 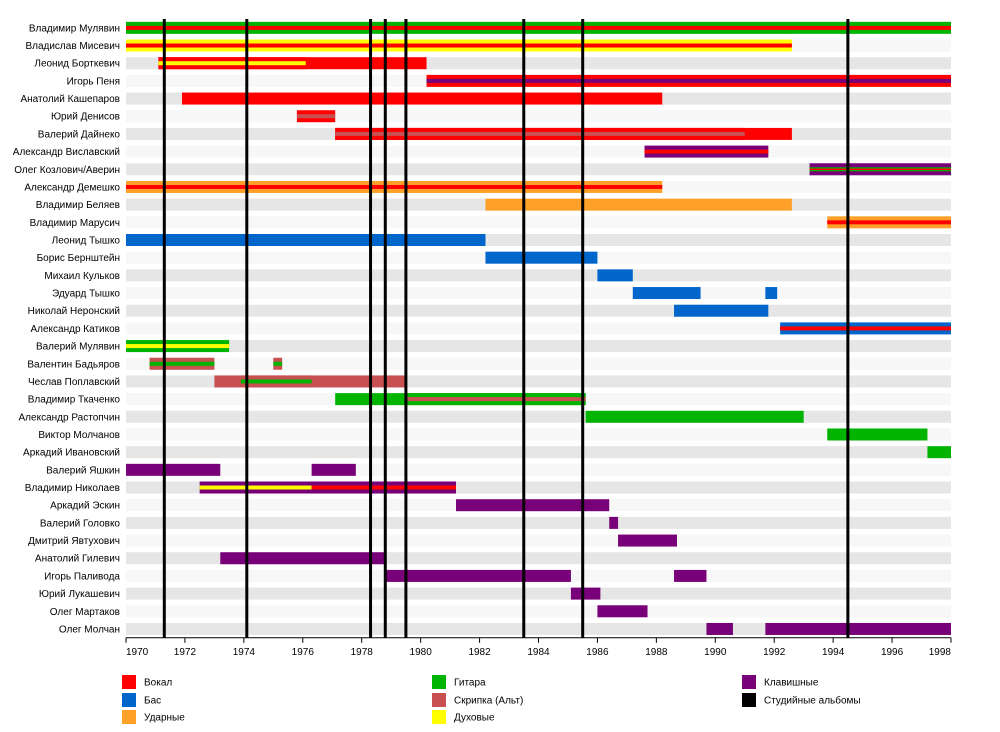 What do you see at coordinates (470, 683) in the screenshot?
I see `legend-label: Гитара` at bounding box center [470, 683].